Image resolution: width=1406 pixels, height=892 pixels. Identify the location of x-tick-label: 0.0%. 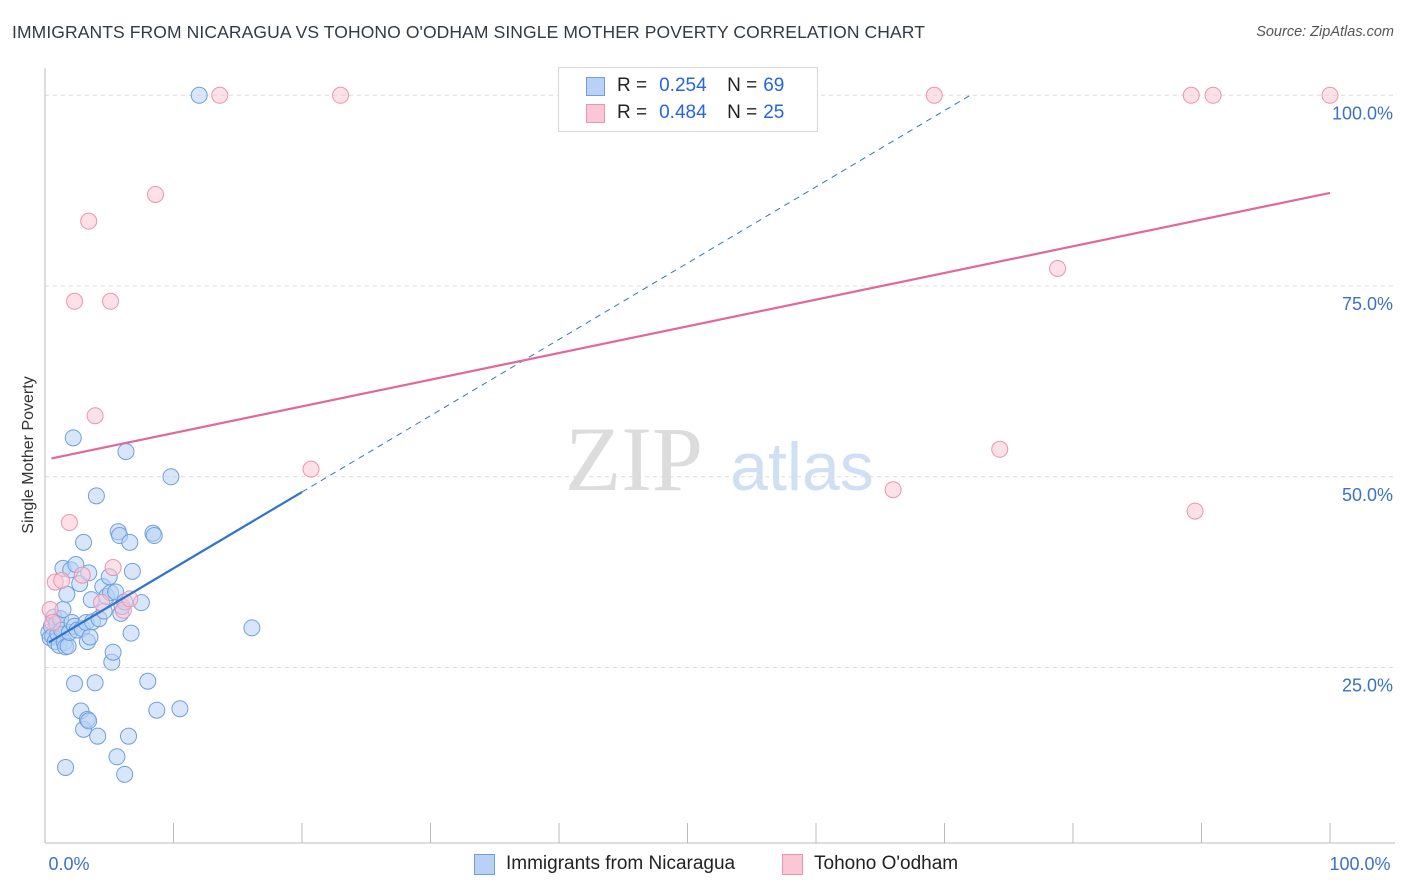
(68, 864).